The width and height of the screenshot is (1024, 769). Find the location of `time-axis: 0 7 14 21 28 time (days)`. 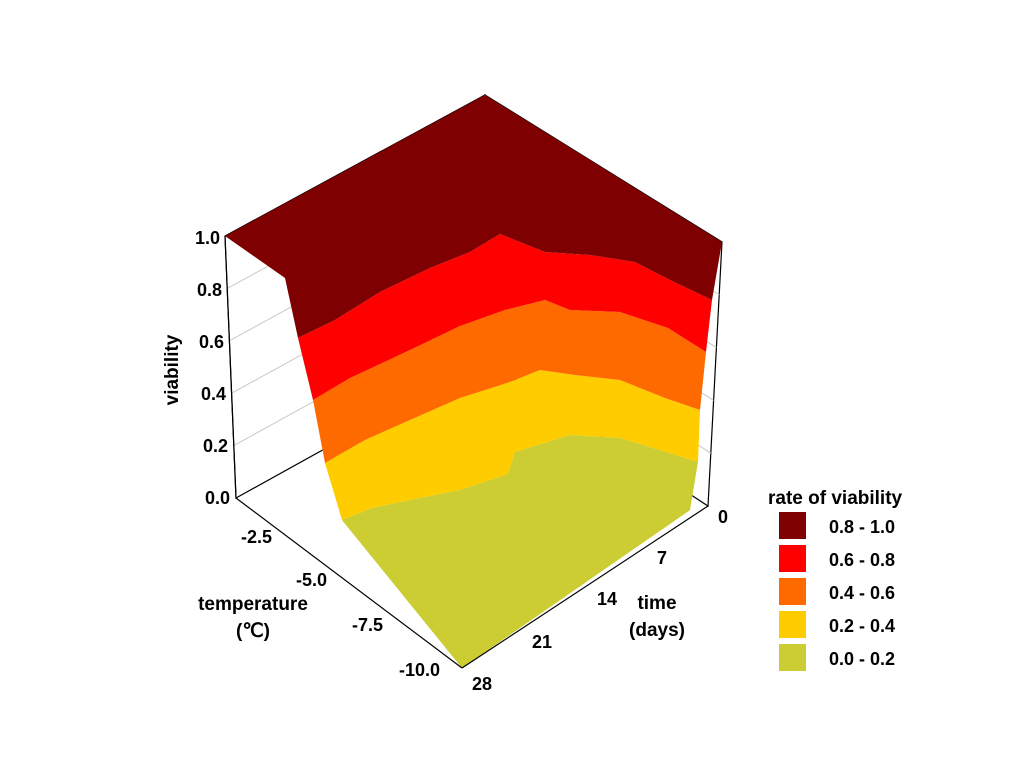

time-axis: 0 7 14 21 28 time (days) is located at coordinates (600, 600).